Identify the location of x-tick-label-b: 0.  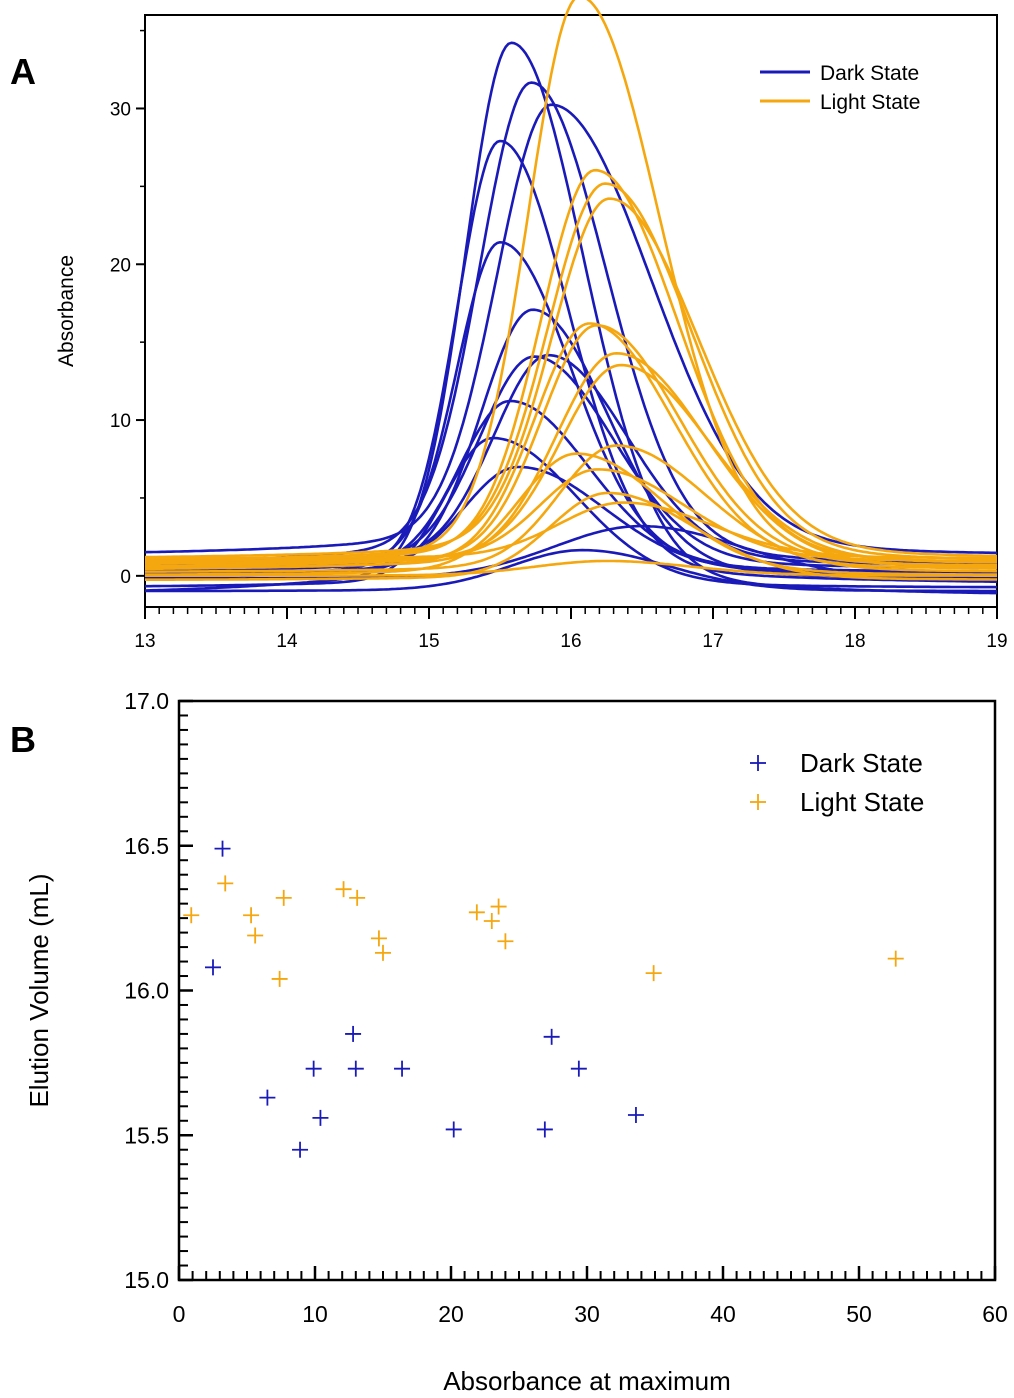
(179, 1314).